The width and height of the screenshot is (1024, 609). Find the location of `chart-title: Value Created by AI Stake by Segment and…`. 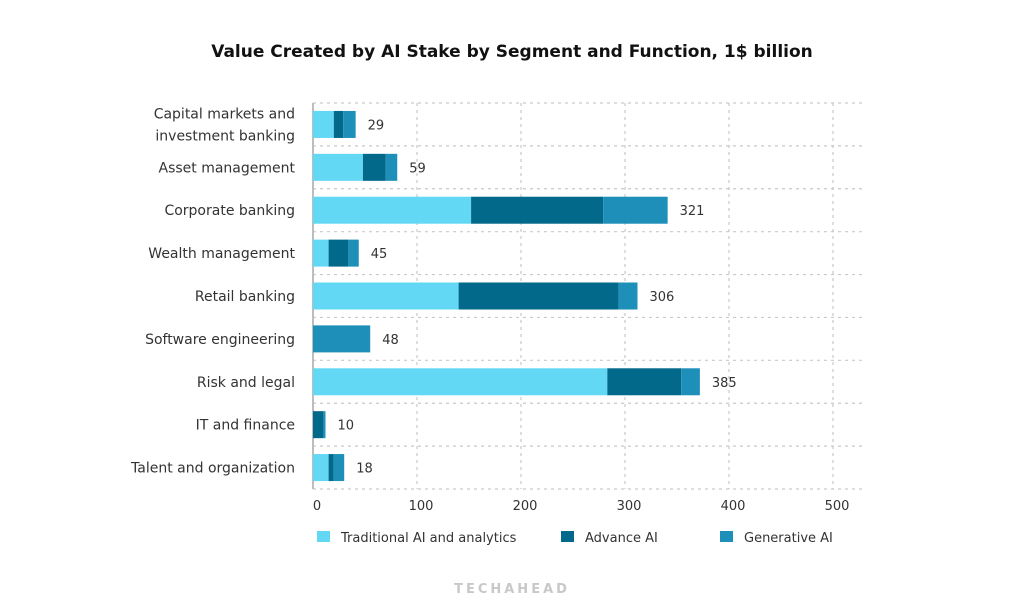

chart-title: Value Created by AI Stake by Segment and… is located at coordinates (512, 52).